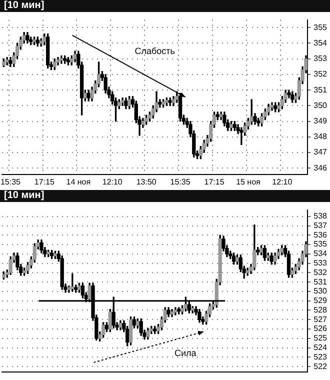 The image size is (330, 380). Describe the element at coordinates (321, 137) in the screenshot. I see `y-tick-label: 348` at that location.